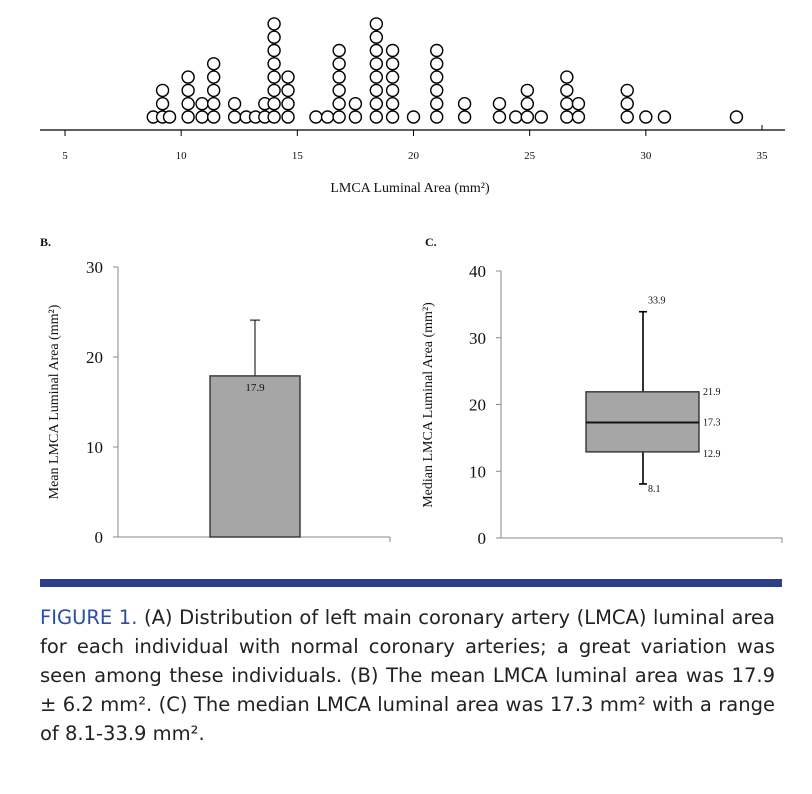 Image resolution: width=812 pixels, height=794 pixels. I want to click on y-axis-label-c: Median LMCA Luminal Area (mm²), so click(428, 405).